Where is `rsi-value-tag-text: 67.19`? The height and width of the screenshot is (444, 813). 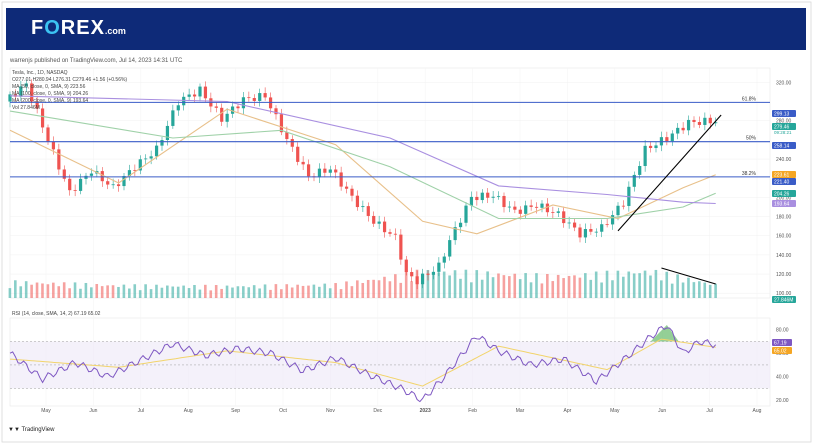 rsi-value-tag-text: 67.19 is located at coordinates (780, 344).